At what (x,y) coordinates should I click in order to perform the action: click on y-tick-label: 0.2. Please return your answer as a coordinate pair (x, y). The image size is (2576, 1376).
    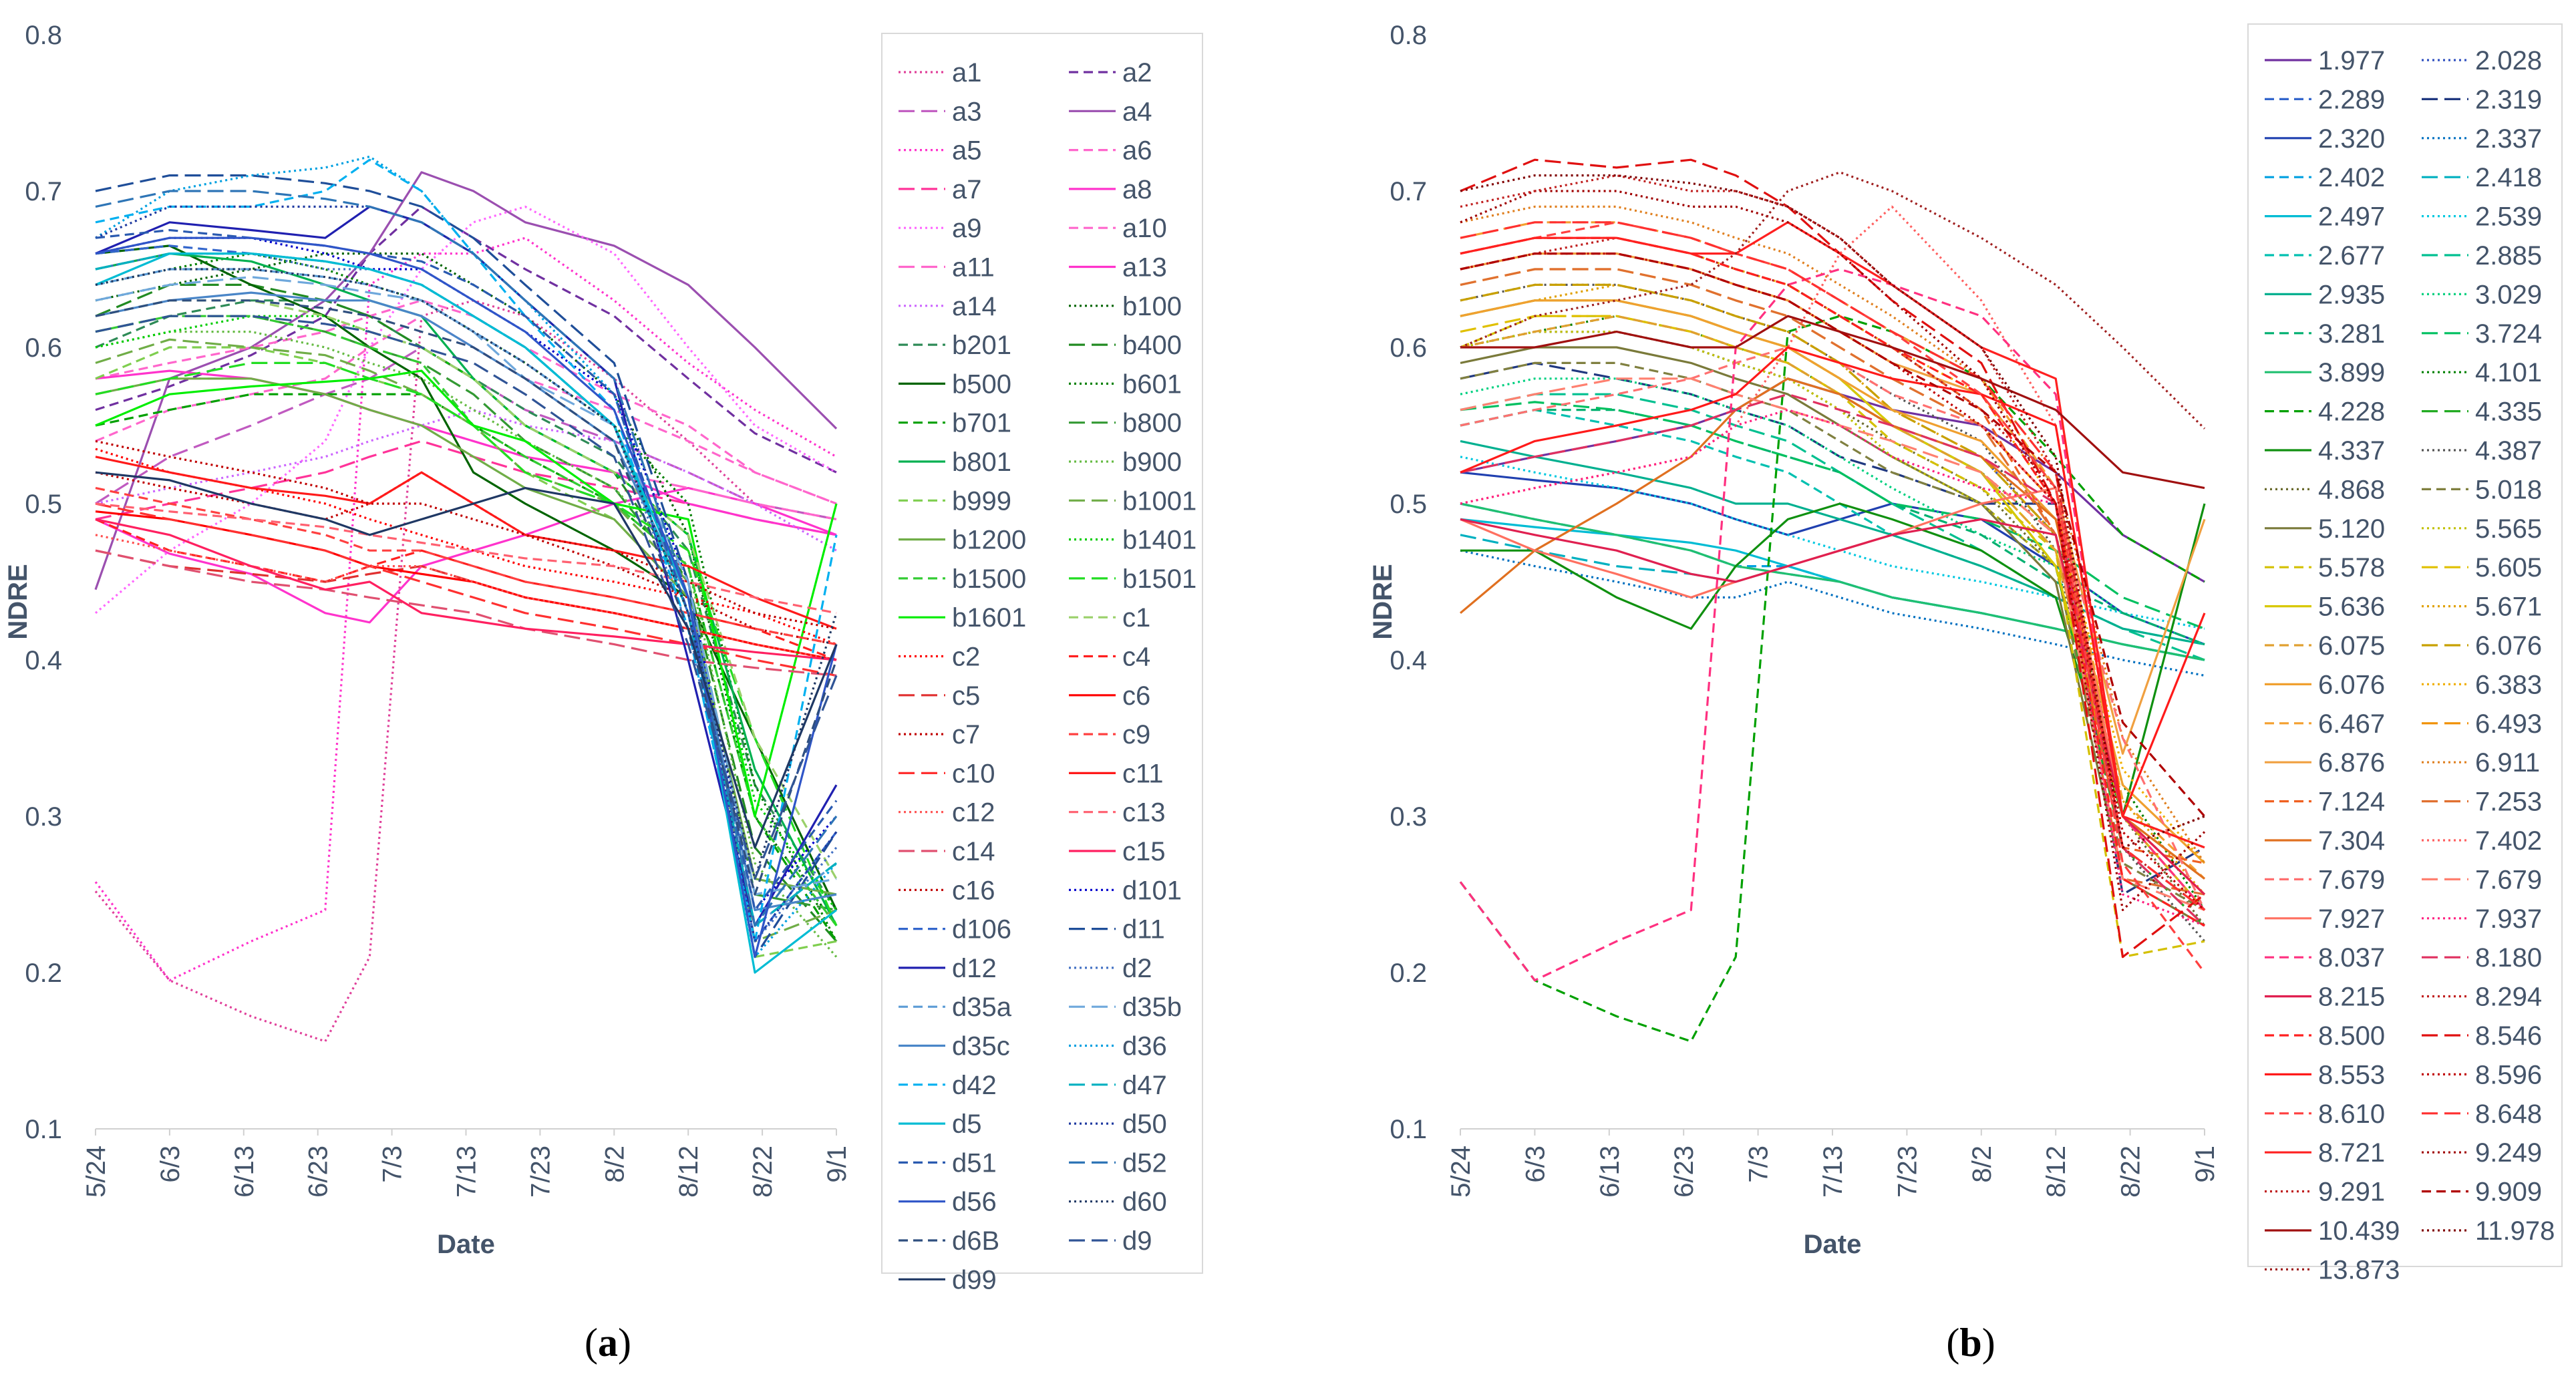
    Looking at the image, I should click on (43, 973).